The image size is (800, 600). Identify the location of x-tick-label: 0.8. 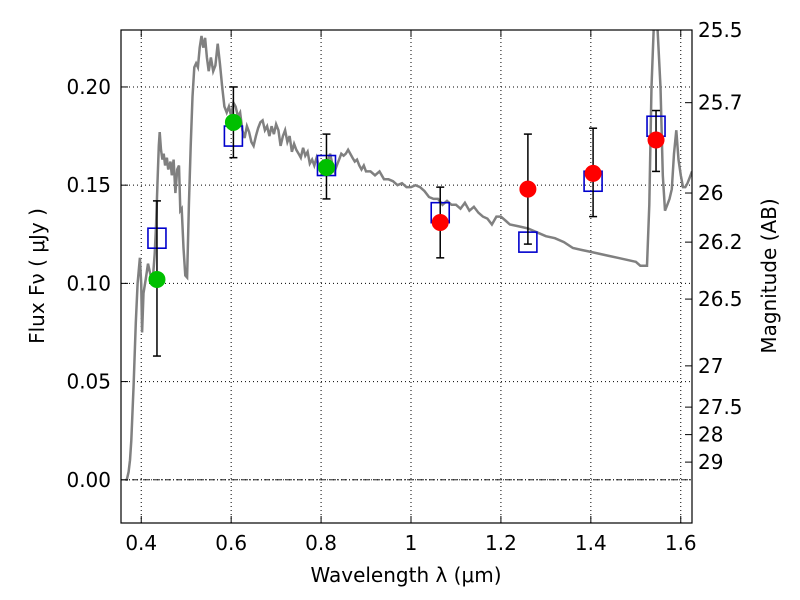
(321, 543).